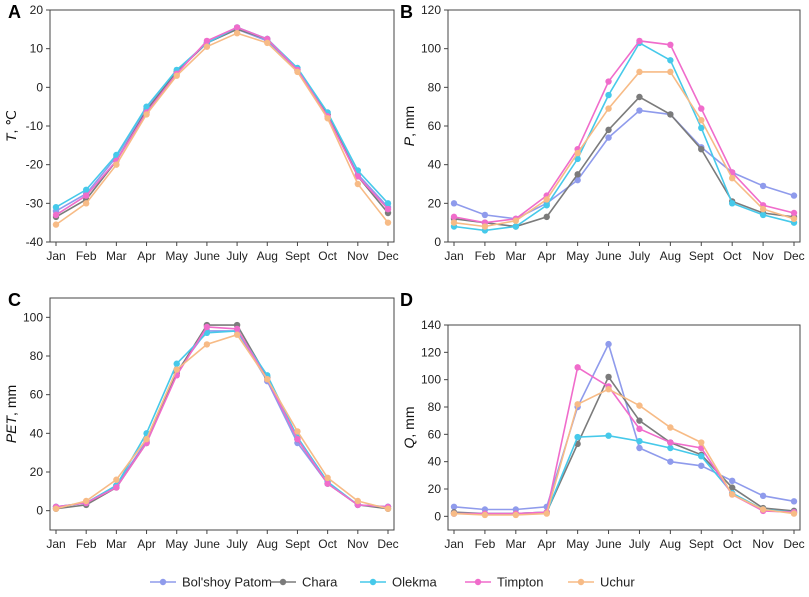  I want to click on panel-label: D, so click(406, 300).